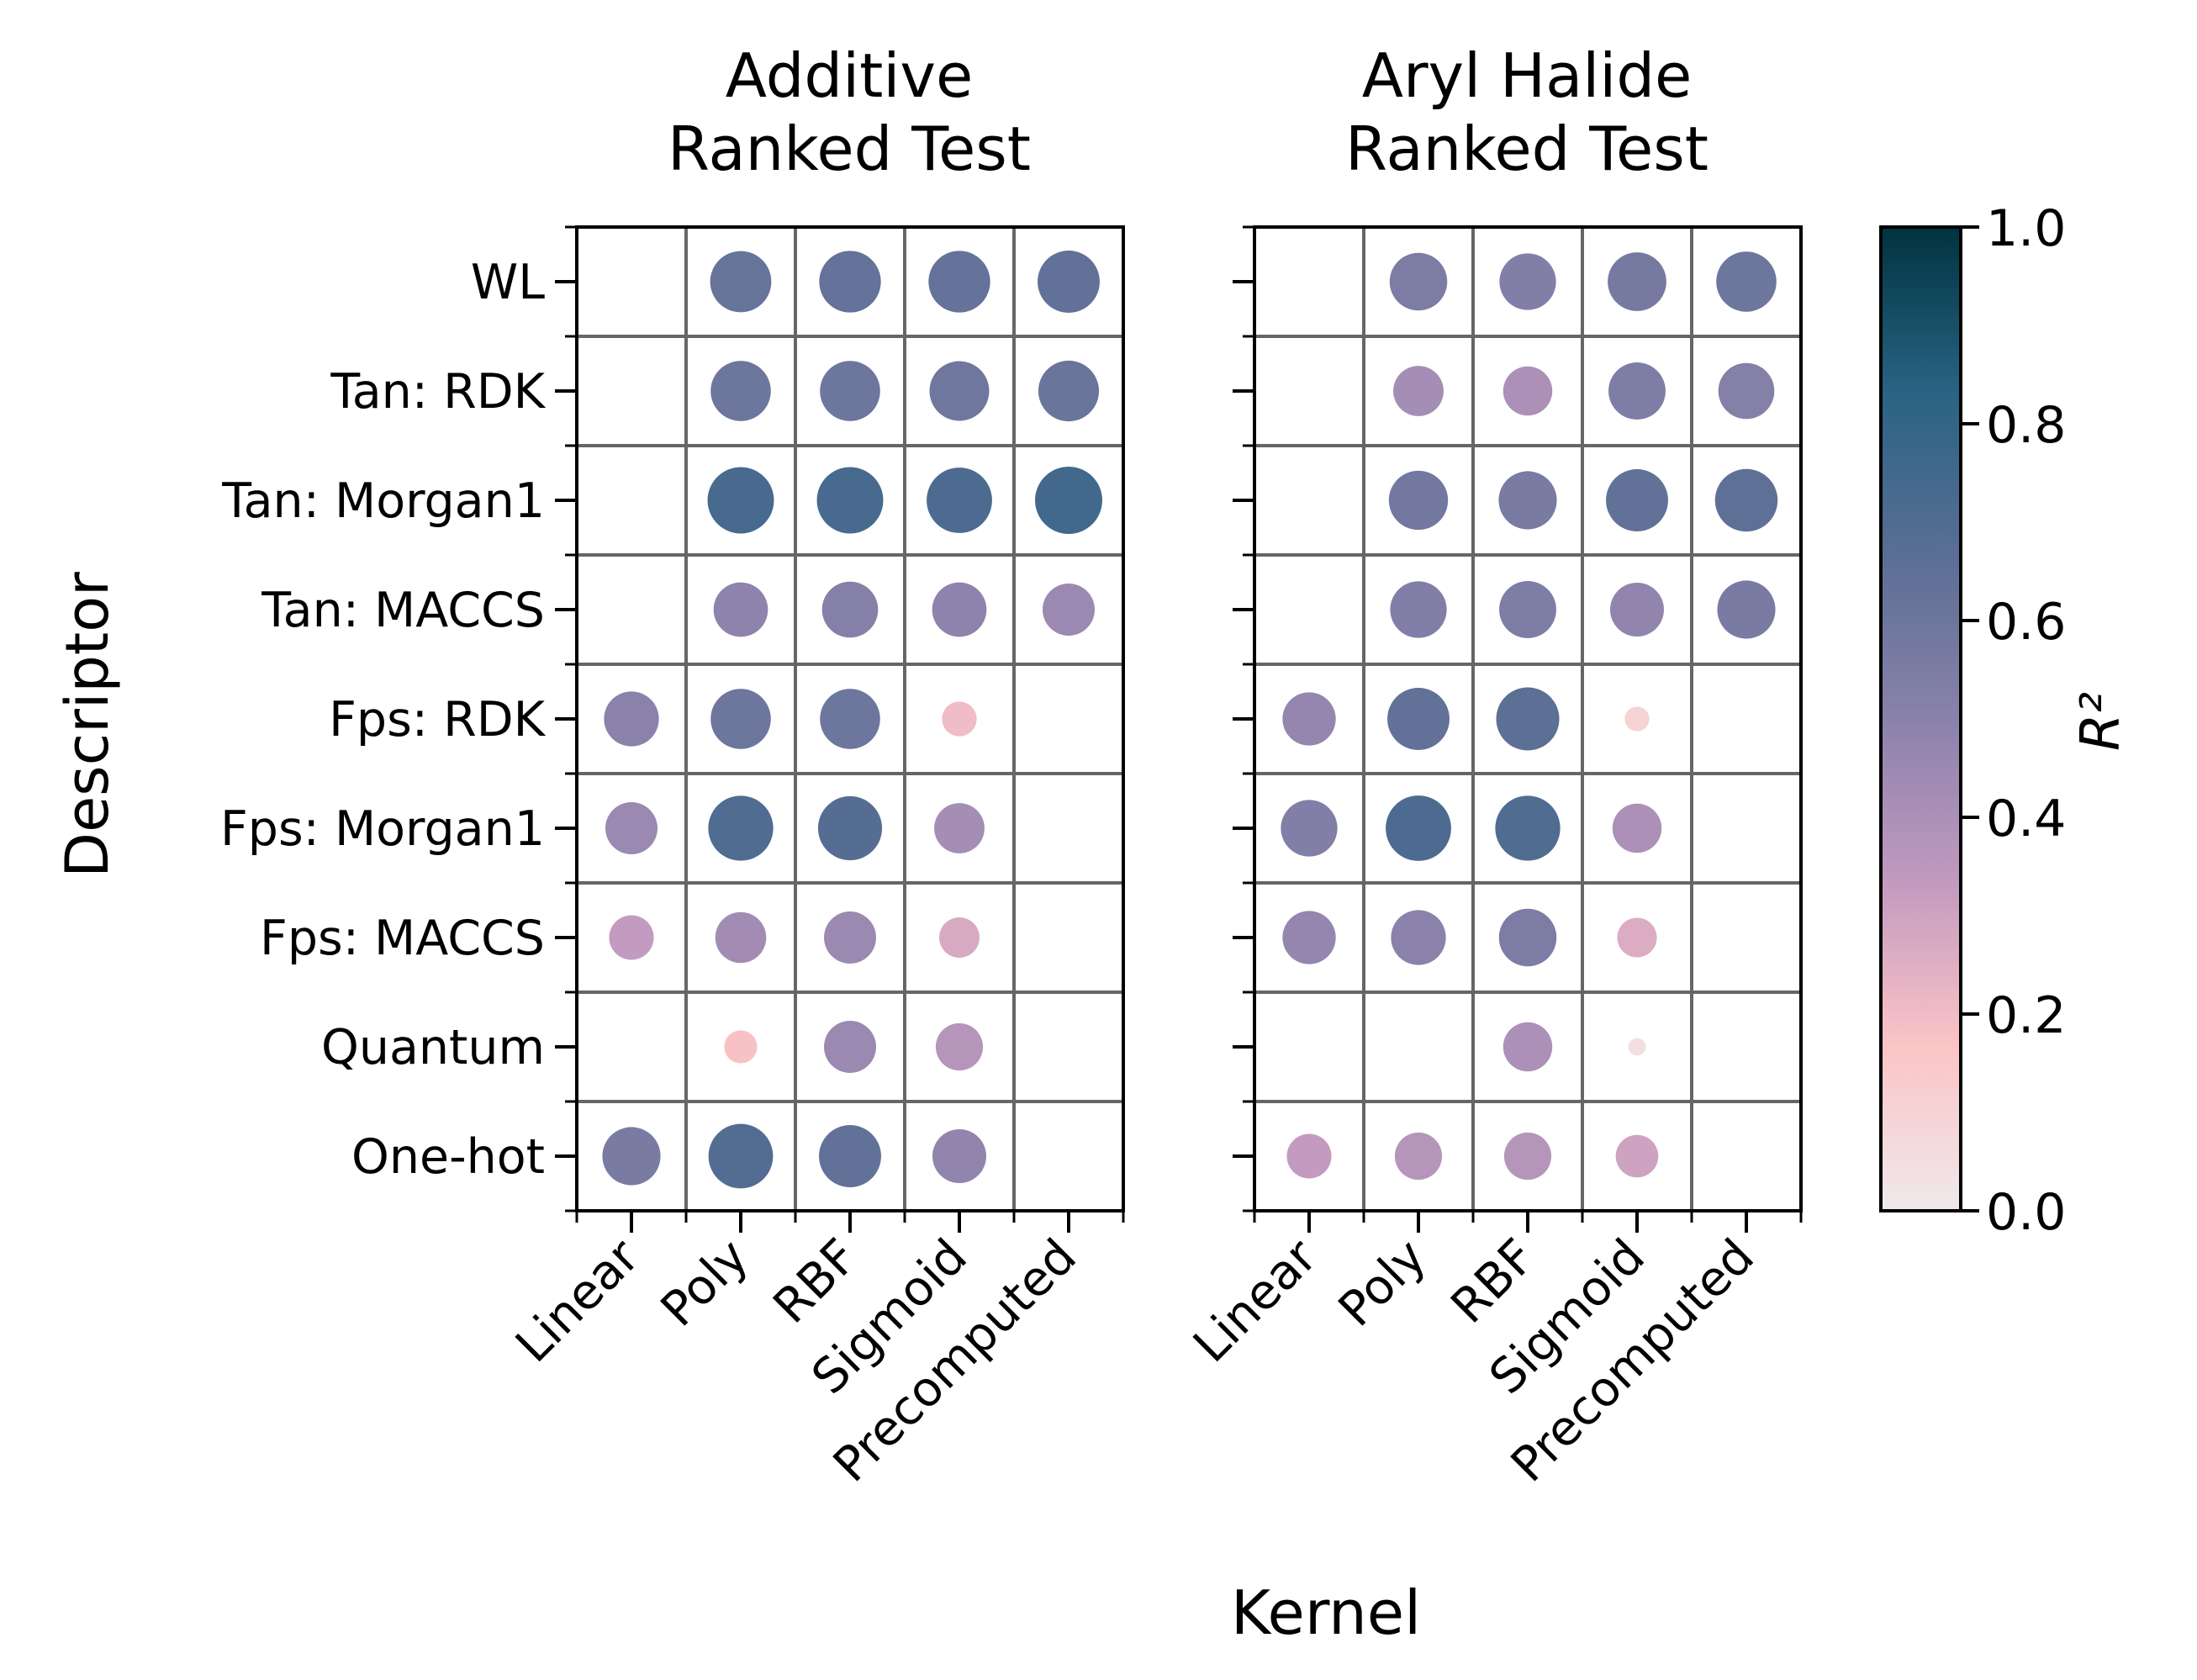  Describe the element at coordinates (1326, 1612) in the screenshot. I see `x-axis-label: Kernel` at that location.